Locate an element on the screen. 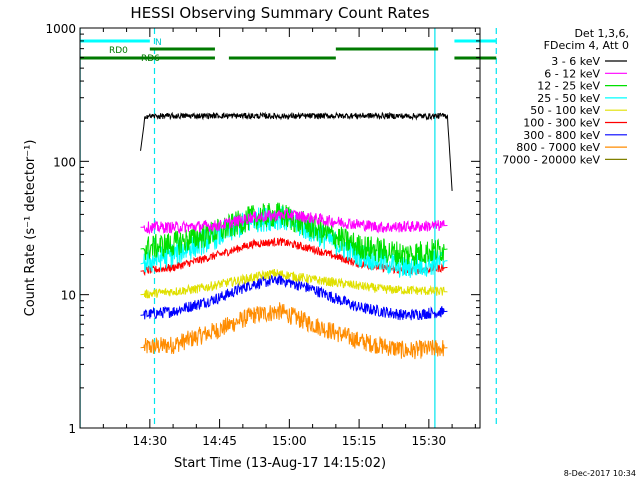 The width and height of the screenshot is (640, 480). flag-label: RD6 is located at coordinates (150, 59).